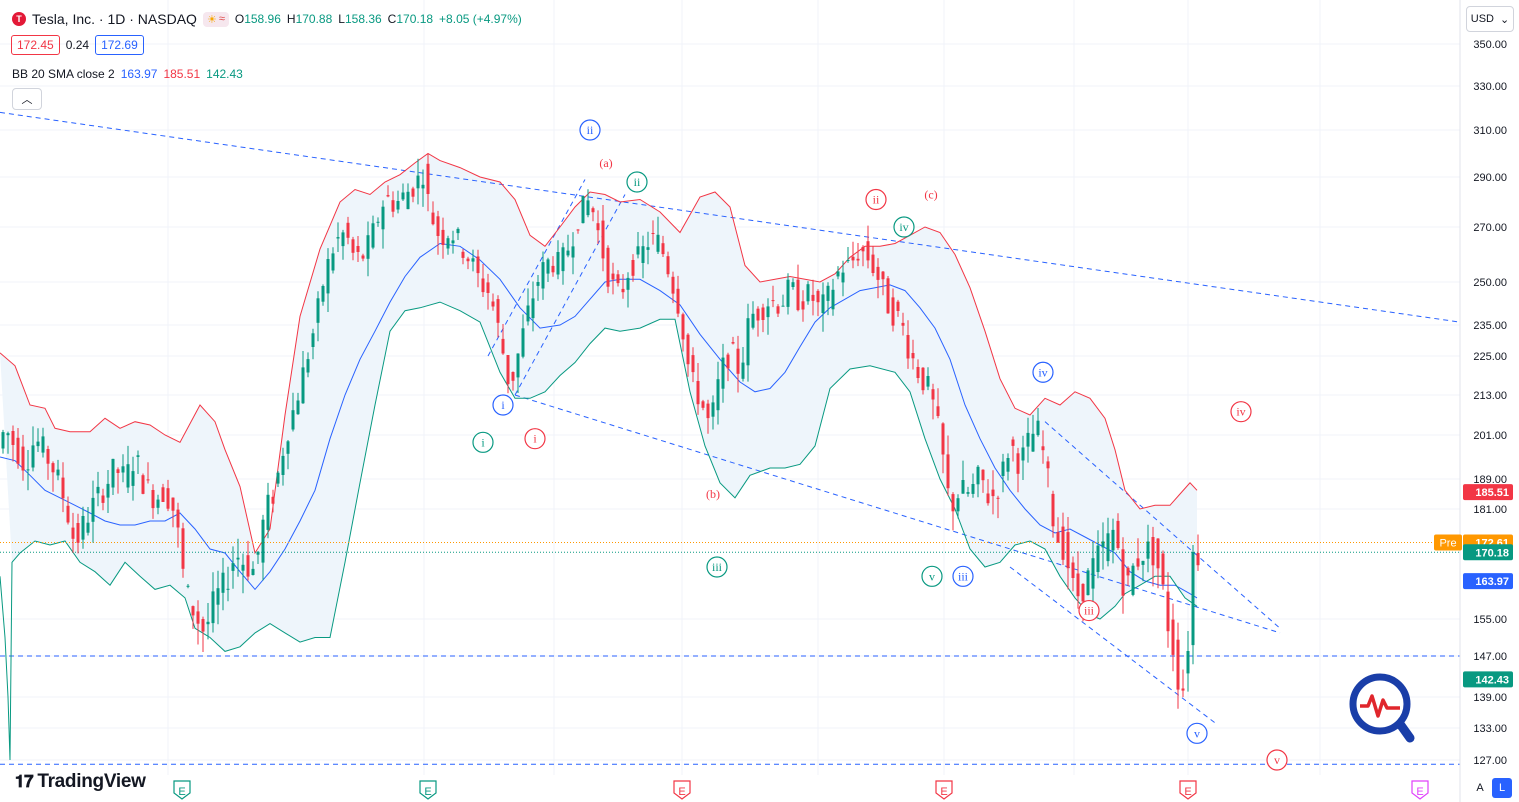 The height and width of the screenshot is (802, 1519). What do you see at coordinates (1480, 788) in the screenshot?
I see `auto-scale-button: A` at bounding box center [1480, 788].